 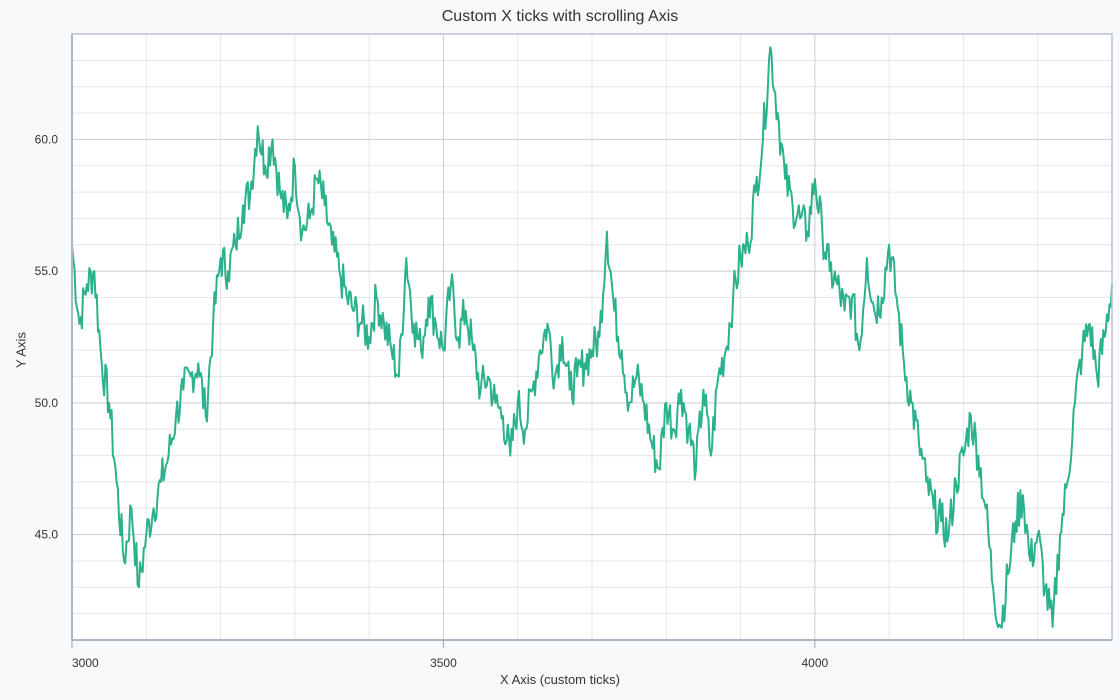 I want to click on y-tick-label: 50.0, so click(x=47, y=403).